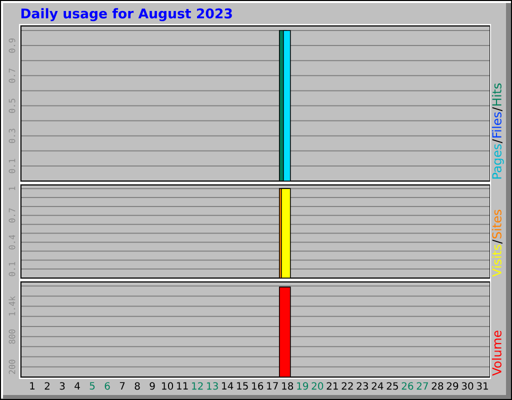  I want to click on x-tick-label: 22, so click(347, 386).